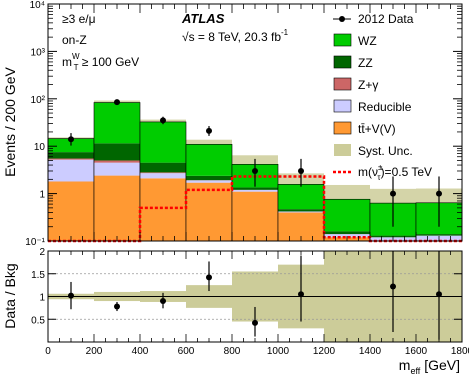 Image resolution: width=469 pixels, height=376 pixels. Describe the element at coordinates (324, 351) in the screenshot. I see `x-tick-label: 1200` at that location.